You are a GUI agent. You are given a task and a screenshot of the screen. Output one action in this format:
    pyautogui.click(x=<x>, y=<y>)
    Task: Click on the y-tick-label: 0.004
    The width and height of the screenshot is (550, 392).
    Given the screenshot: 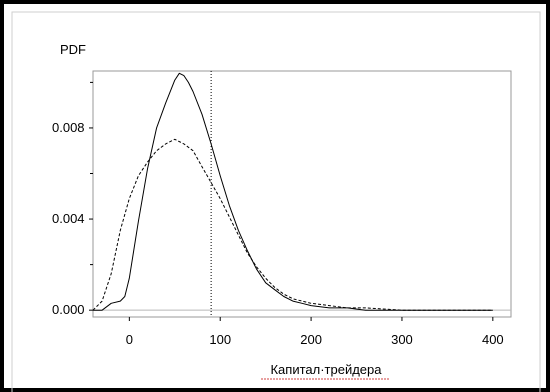 What is the action you would take?
    pyautogui.click(x=68, y=218)
    